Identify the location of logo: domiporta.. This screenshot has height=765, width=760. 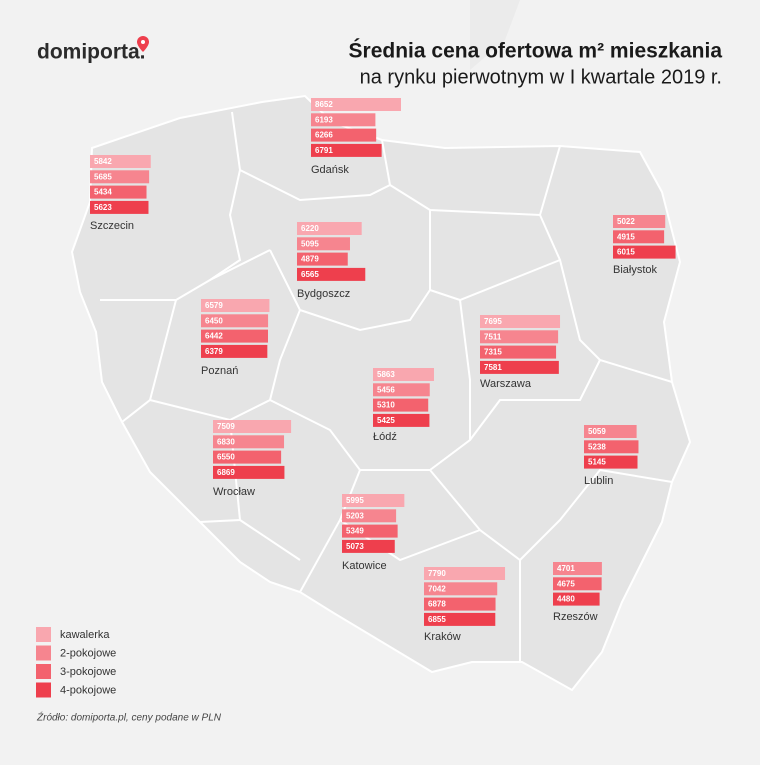
(91, 52).